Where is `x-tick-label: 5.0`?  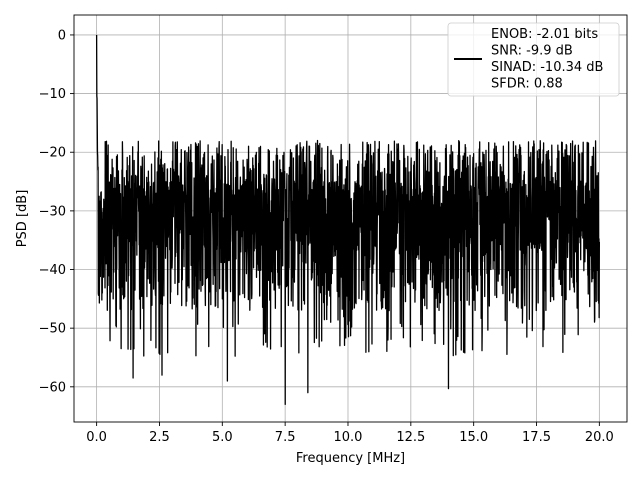
x-tick-label: 5.0 is located at coordinates (222, 437).